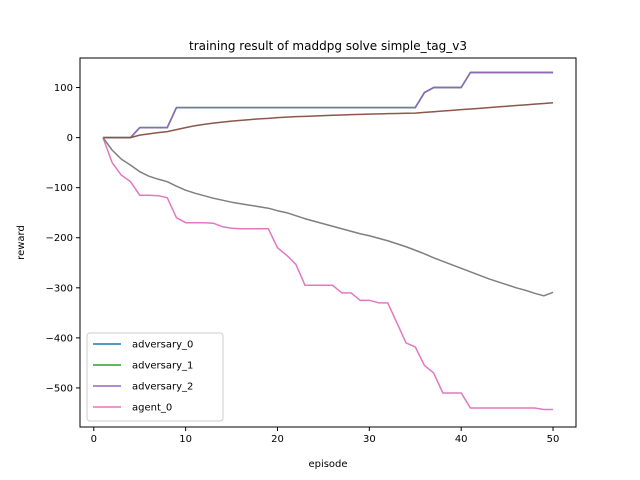 This screenshot has height=480, width=640. I want to click on legend-box, so click(155, 377).